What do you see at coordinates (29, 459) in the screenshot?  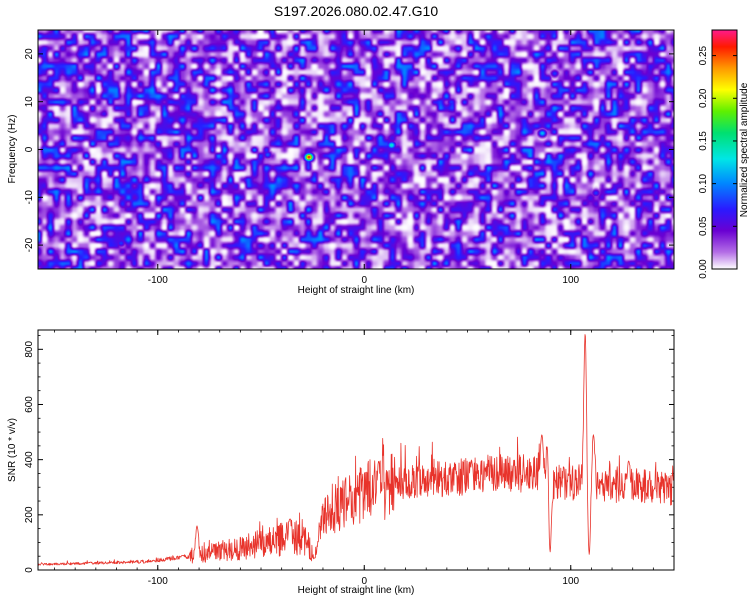 I see `snr-y-tick-label: 400` at bounding box center [29, 459].